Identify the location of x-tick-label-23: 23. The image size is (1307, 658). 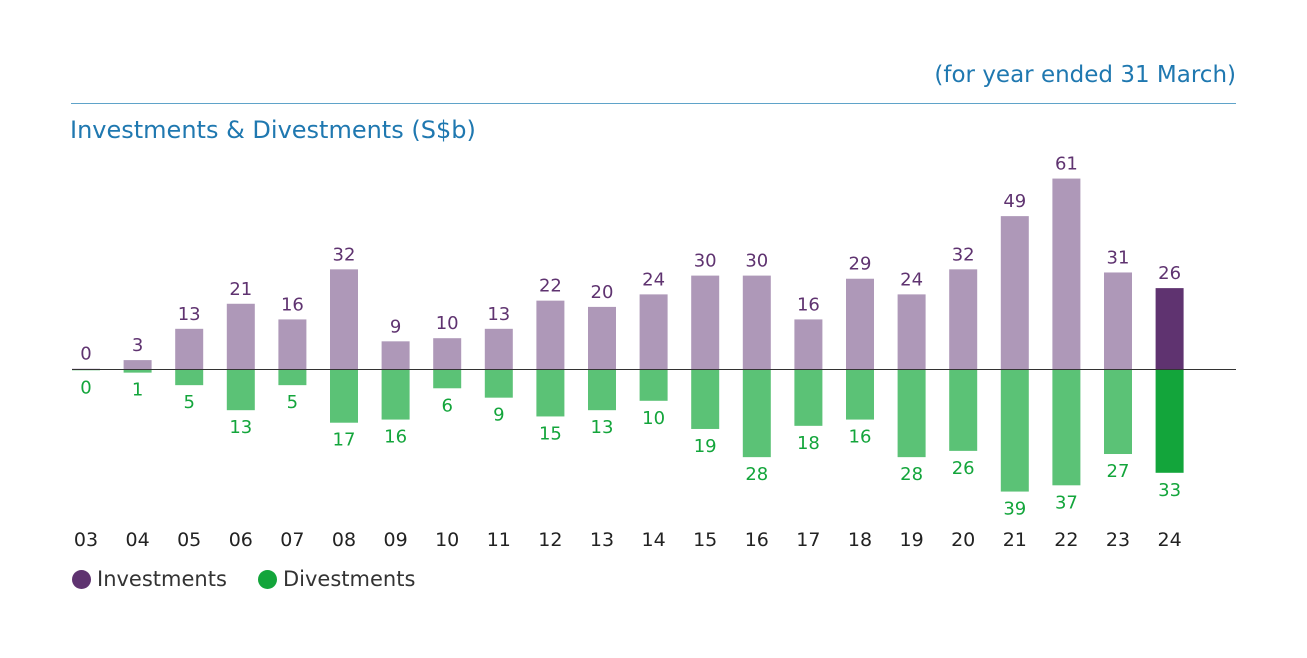
(1118, 540).